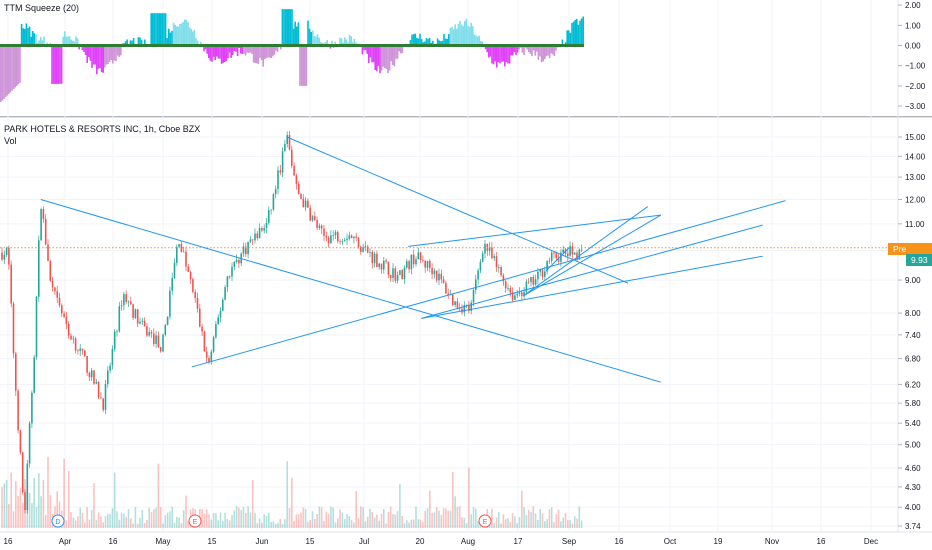 This screenshot has width=932, height=550. I want to click on event-marker-circle, so click(195, 521).